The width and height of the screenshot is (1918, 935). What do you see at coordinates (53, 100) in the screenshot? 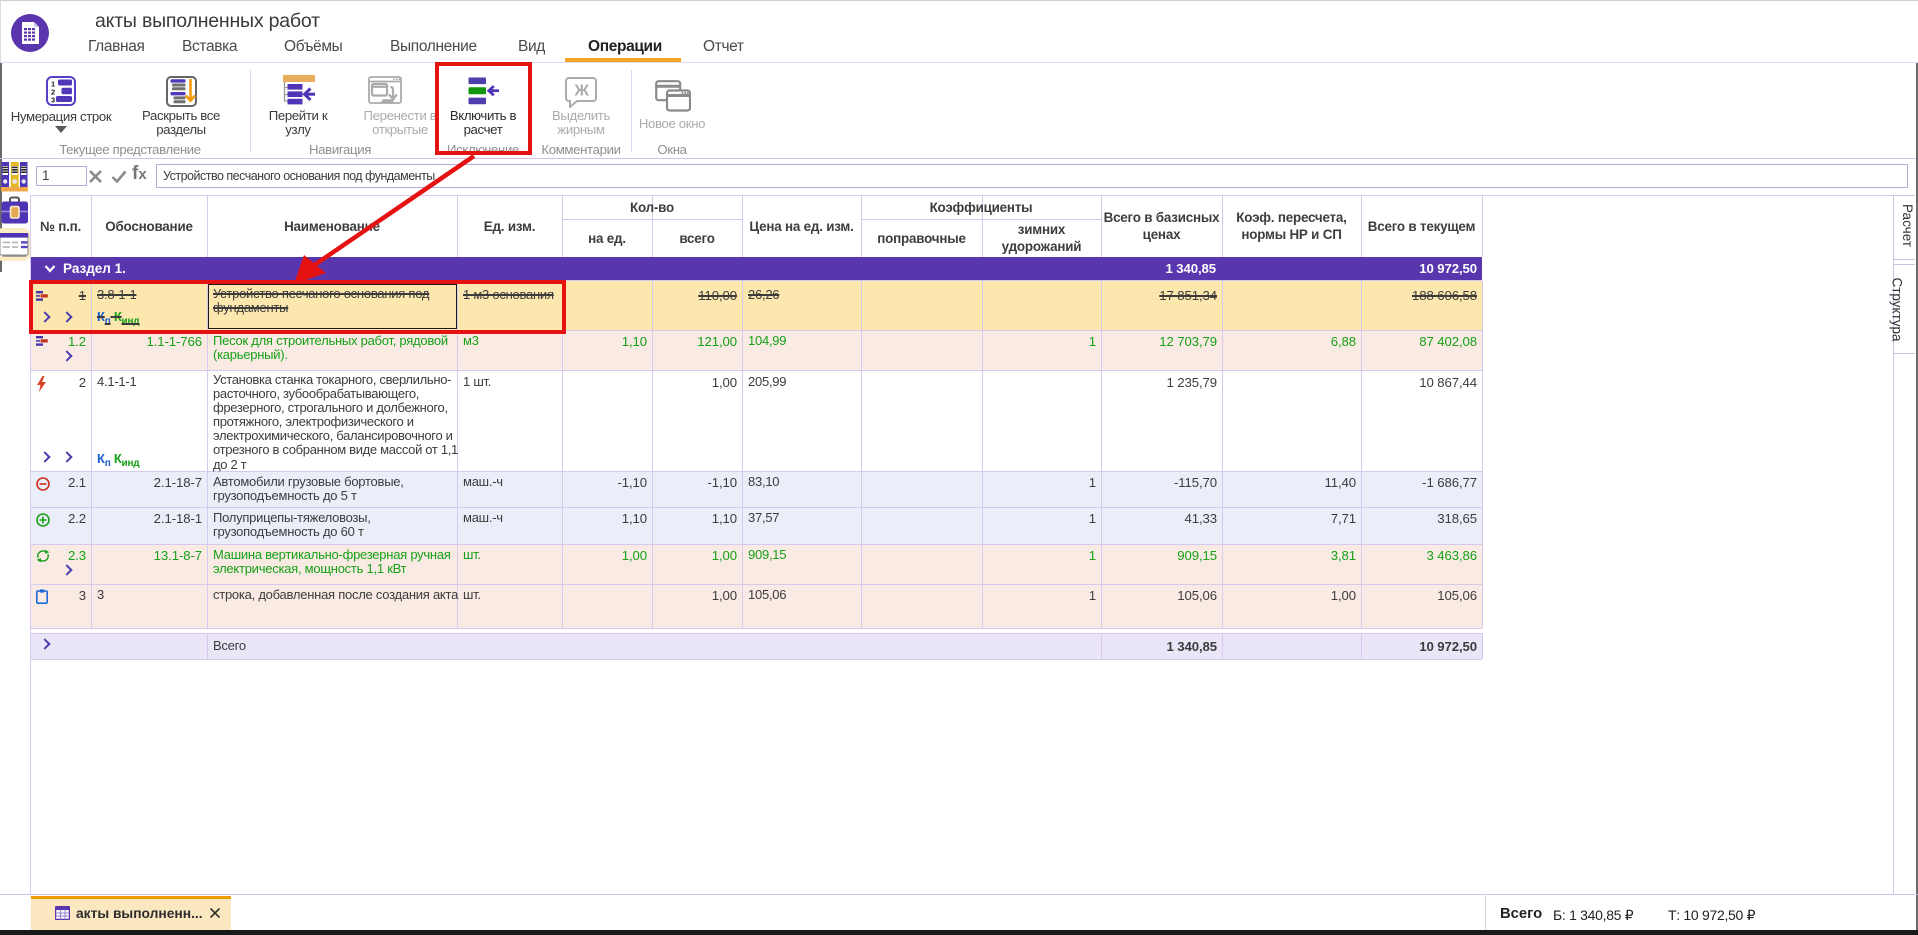
I see `svg-text: 3` at bounding box center [53, 100].